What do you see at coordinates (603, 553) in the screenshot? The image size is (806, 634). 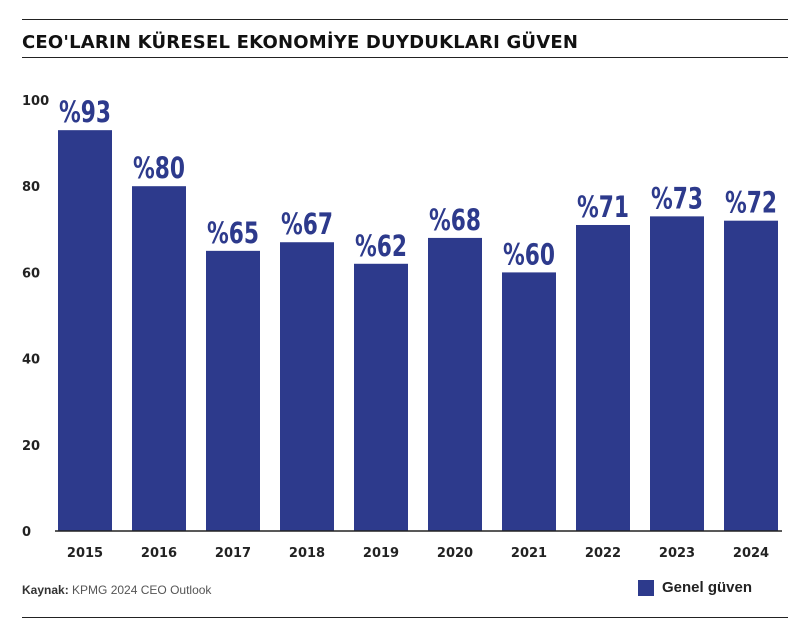 I see `x-tick-label: 2022` at bounding box center [603, 553].